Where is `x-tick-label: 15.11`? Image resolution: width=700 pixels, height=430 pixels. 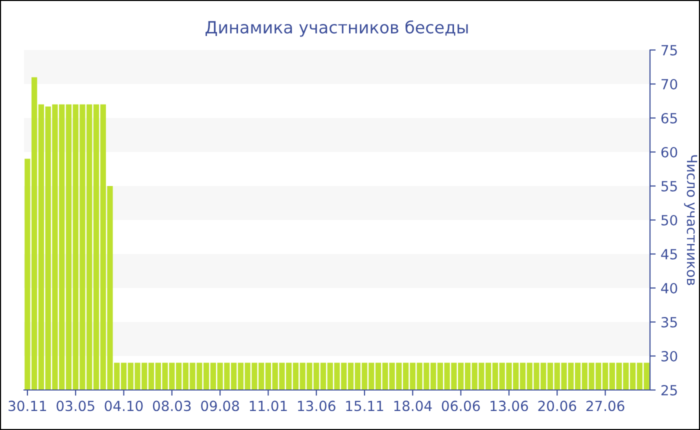 x-tick-label: 15.11 is located at coordinates (365, 406).